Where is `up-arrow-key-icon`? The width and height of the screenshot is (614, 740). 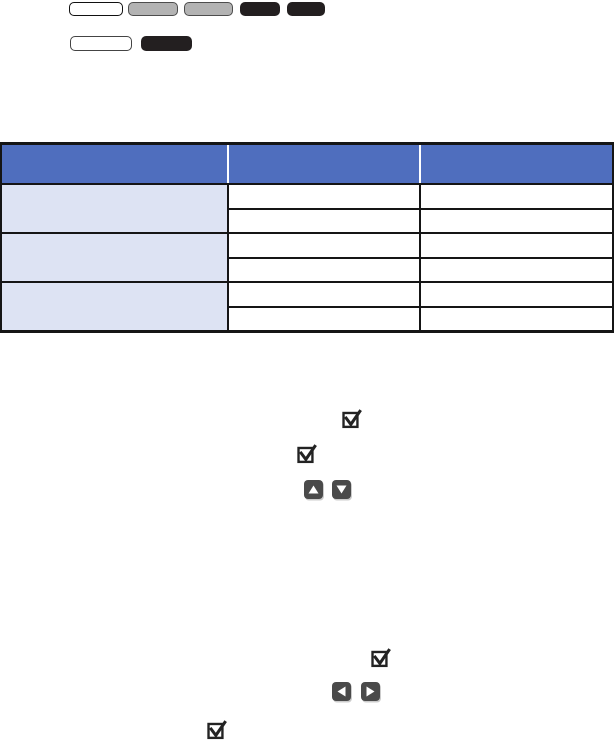 up-arrow-key-icon is located at coordinates (313, 489).